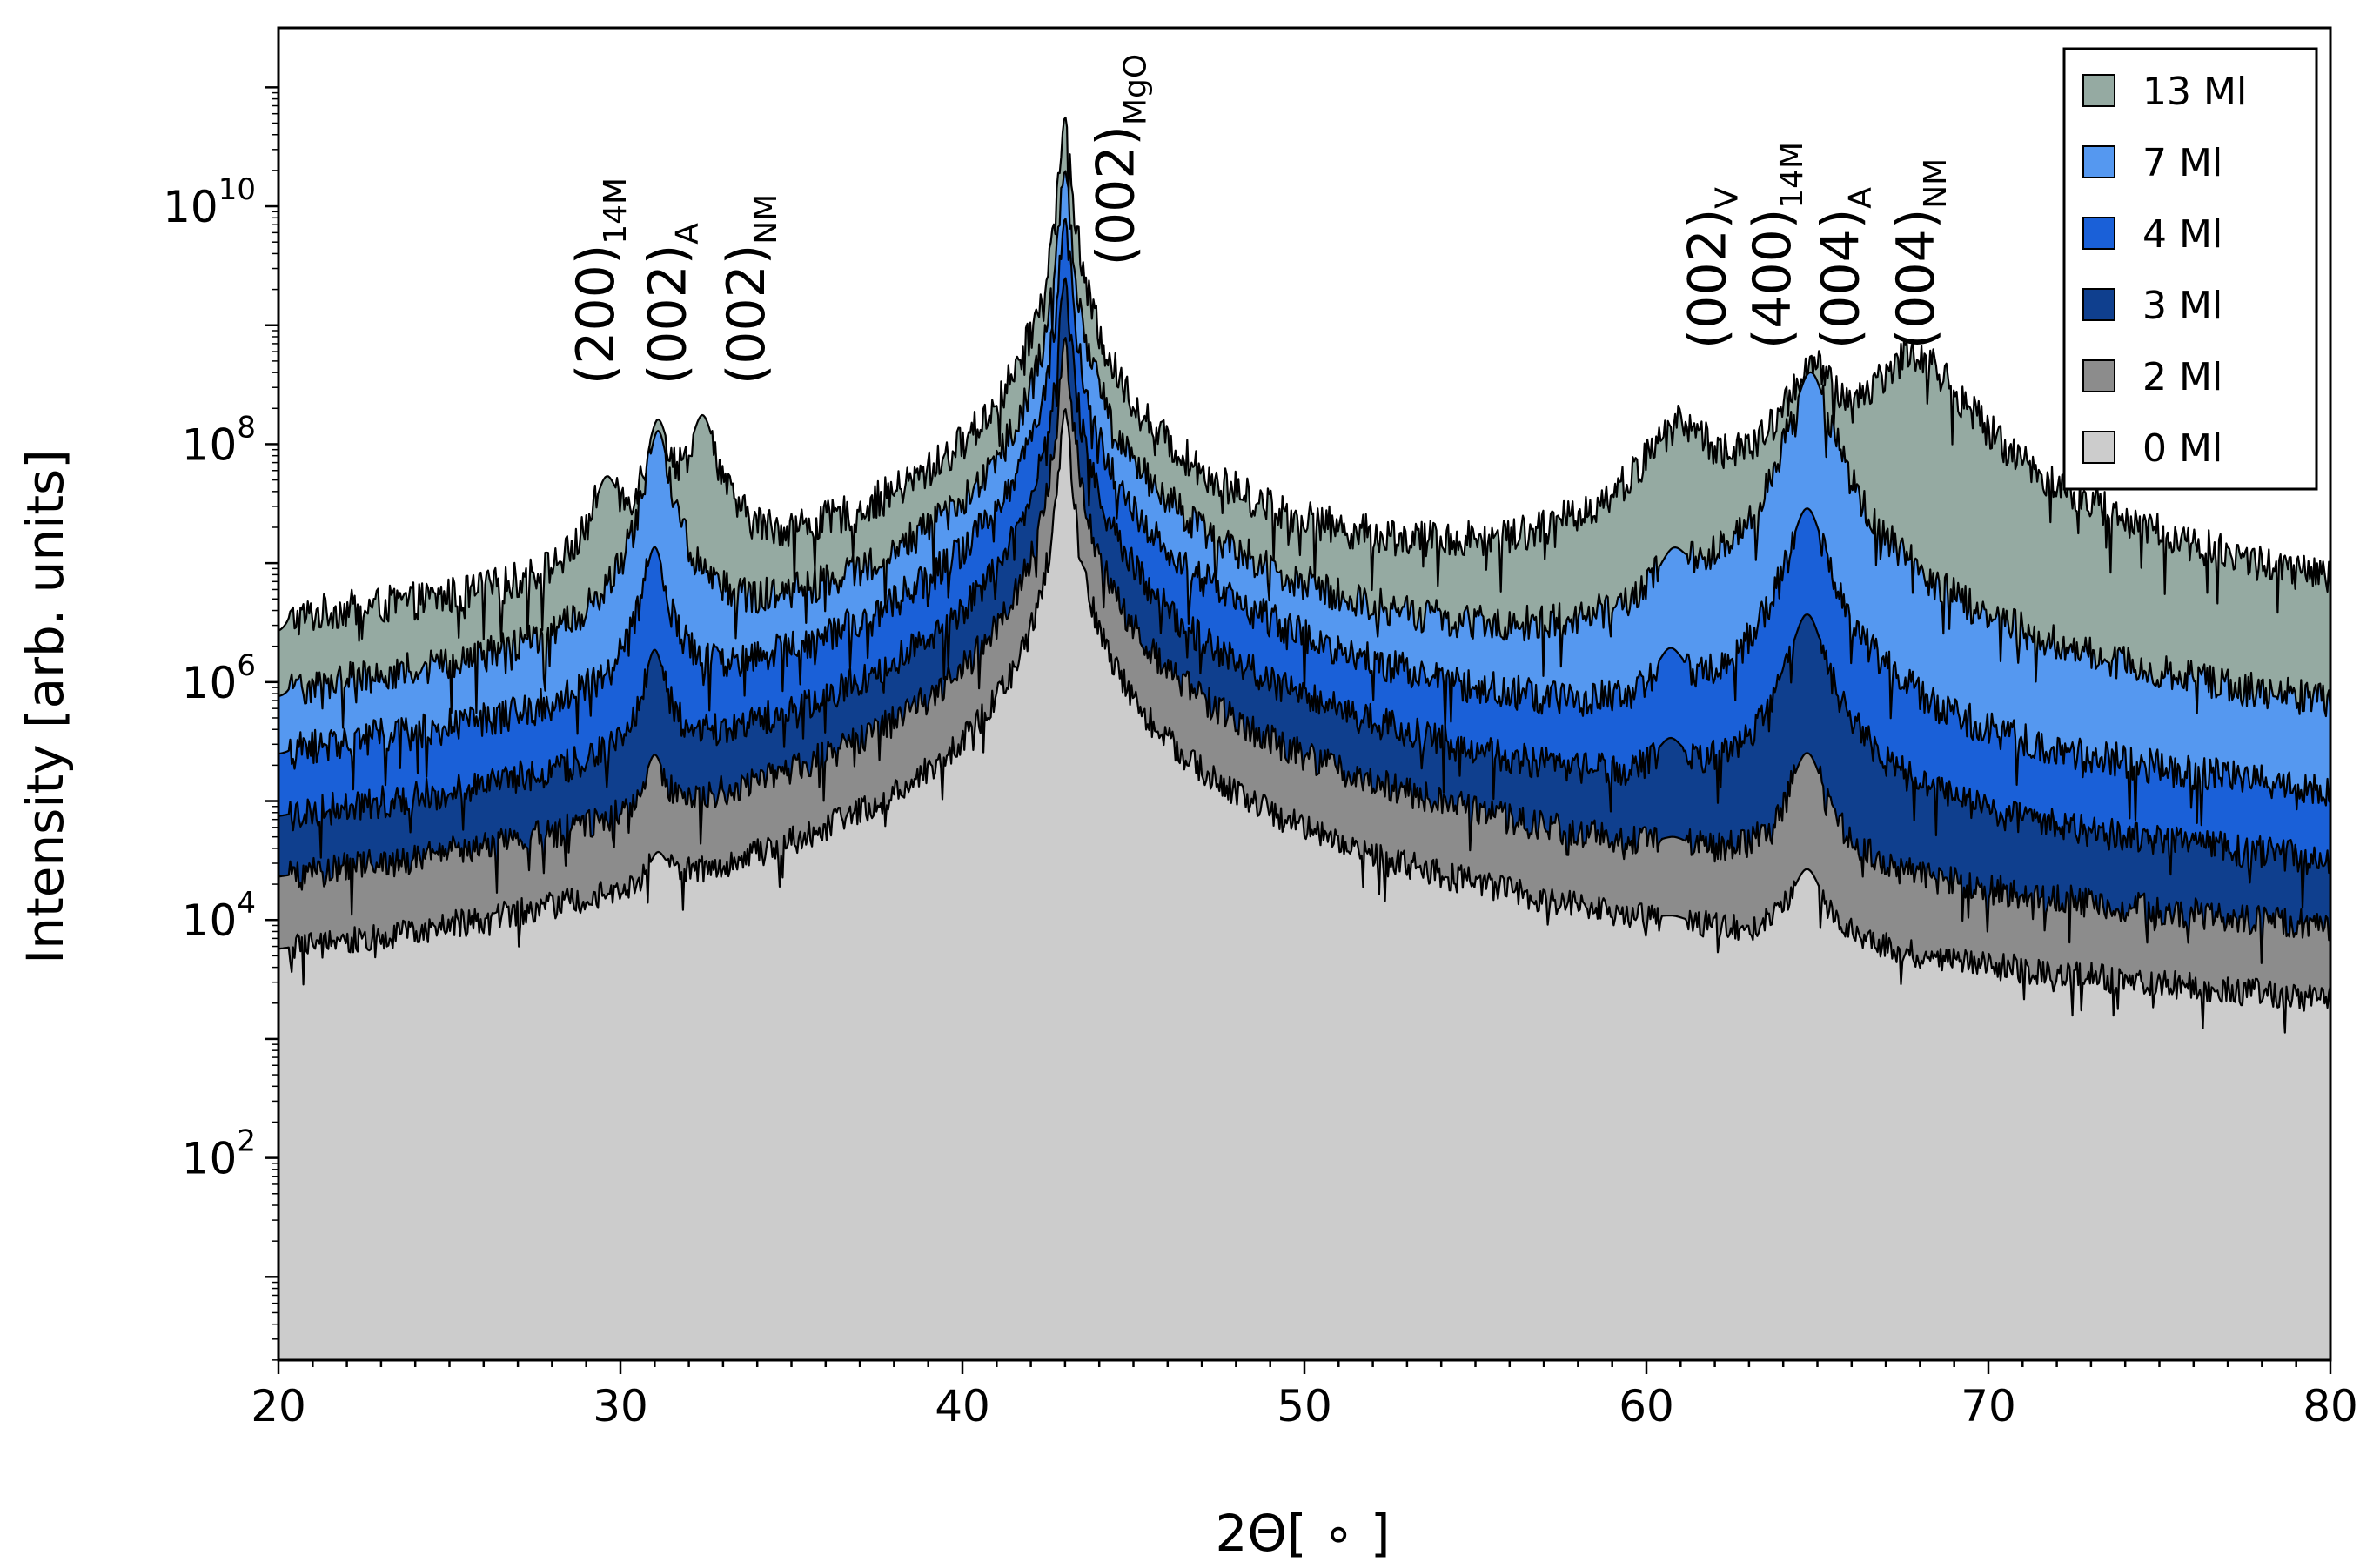 Image resolution: width=2380 pixels, height=1562 pixels. Describe the element at coordinates (1920, 253) in the screenshot. I see `peak-label: (004)NM` at that location.